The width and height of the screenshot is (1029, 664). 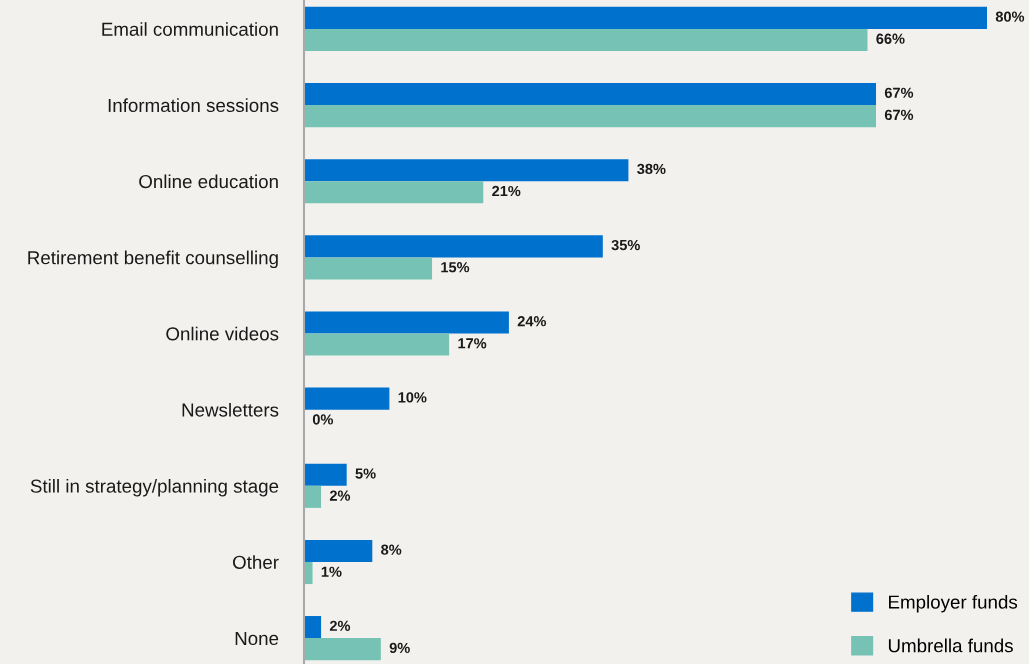 What do you see at coordinates (323, 419) in the screenshot?
I see `data-label: 0%` at bounding box center [323, 419].